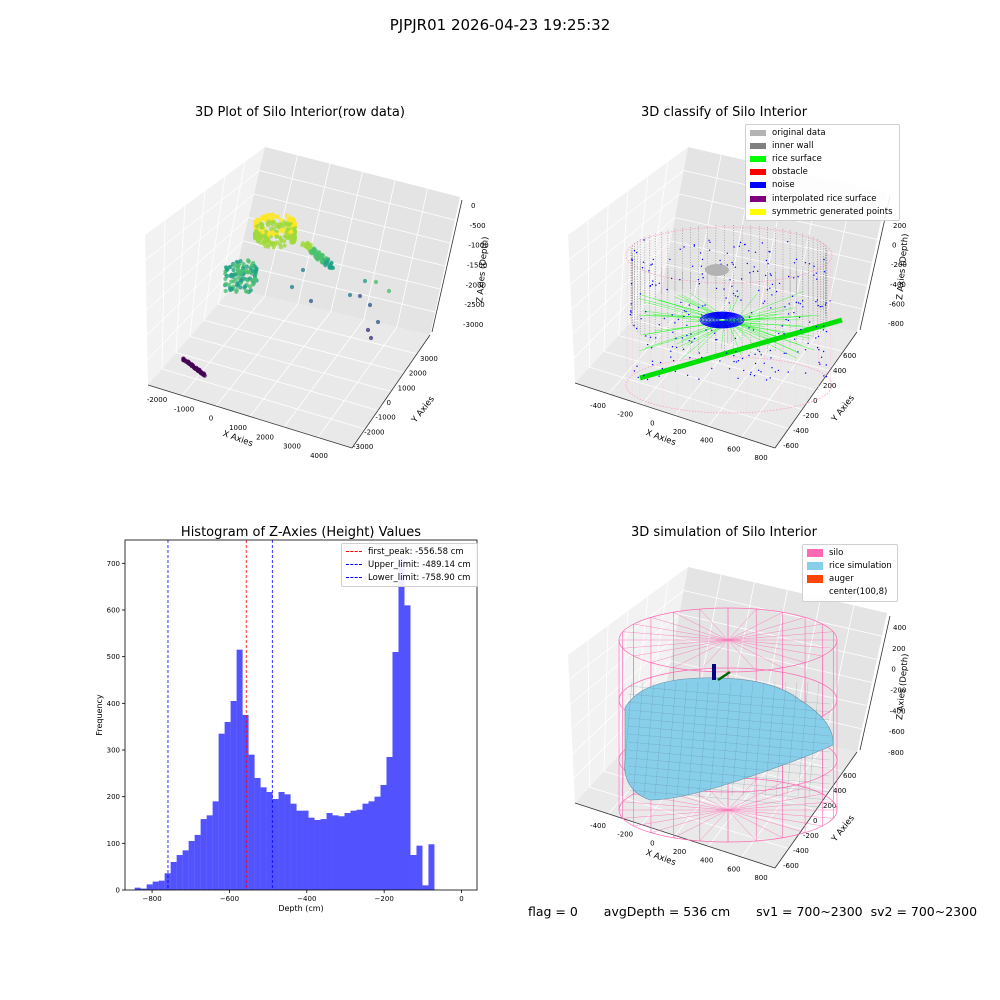 This screenshot has width=1000, height=1000. What do you see at coordinates (811, 416) in the screenshot?
I see `y-tick-label: -200` at bounding box center [811, 416].